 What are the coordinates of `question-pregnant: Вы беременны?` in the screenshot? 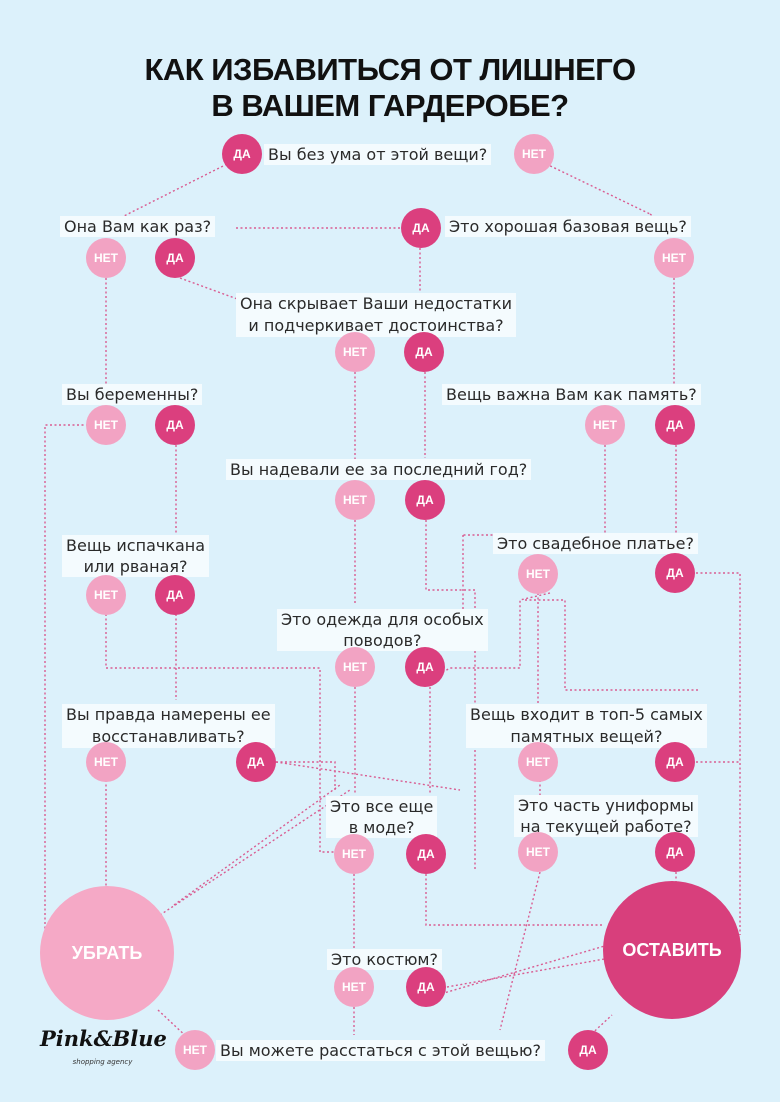 It's located at (132, 394).